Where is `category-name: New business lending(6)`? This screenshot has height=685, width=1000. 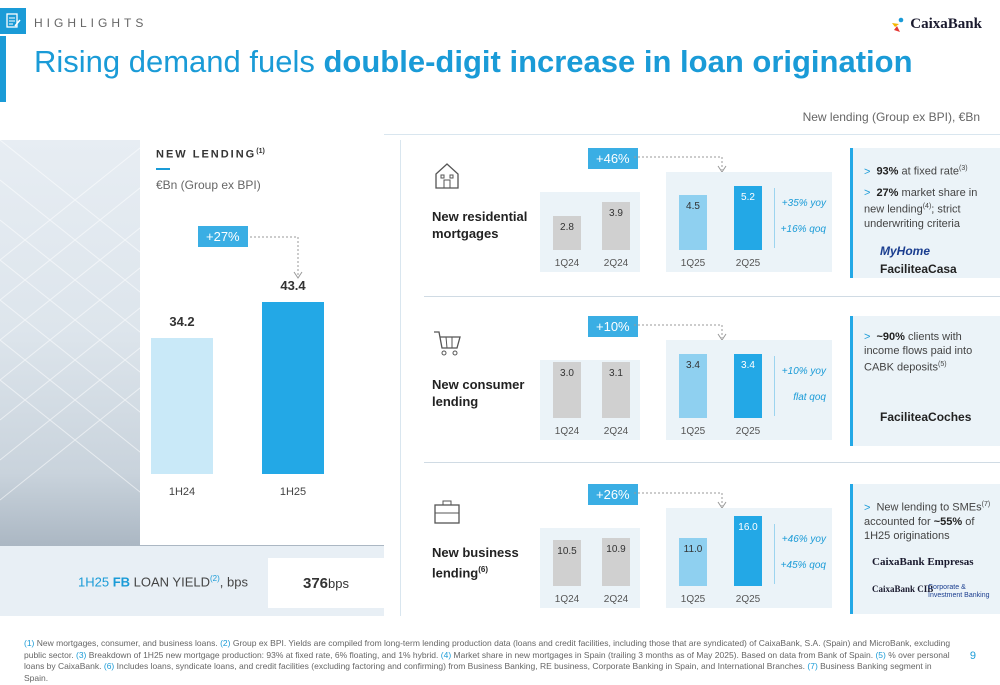
category-name: New business lending(6) is located at coordinates (475, 562).